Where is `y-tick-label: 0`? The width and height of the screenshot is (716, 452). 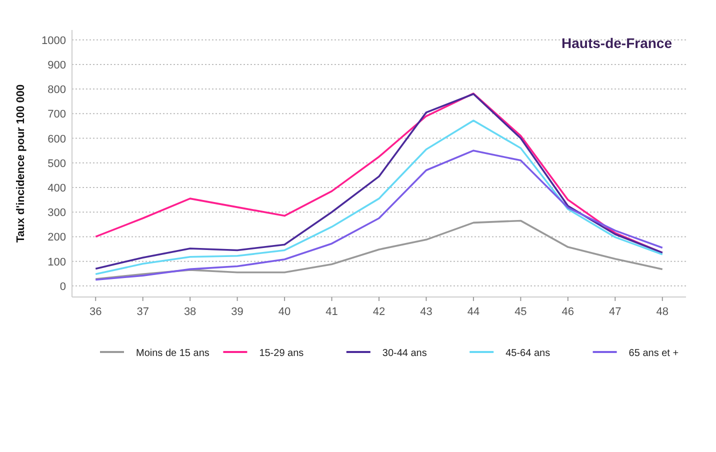 y-tick-label: 0 is located at coordinates (63, 286).